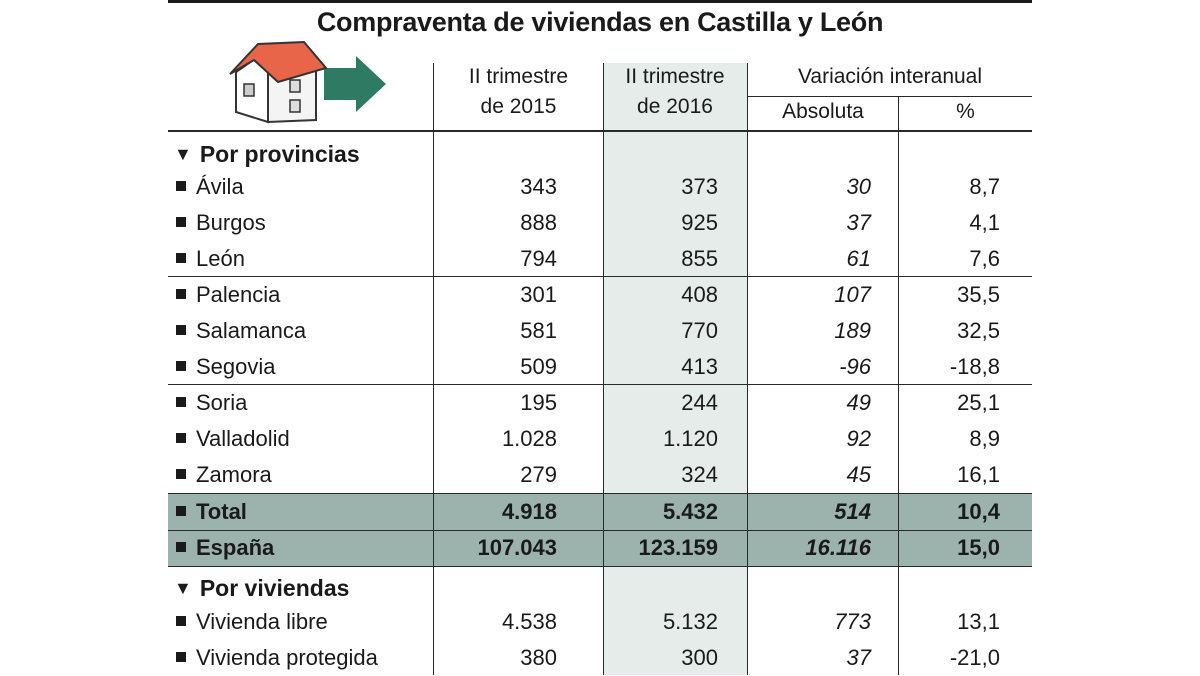 This screenshot has height=676, width=1200. I want to click on row-label-p0: Ávila, so click(210, 187).